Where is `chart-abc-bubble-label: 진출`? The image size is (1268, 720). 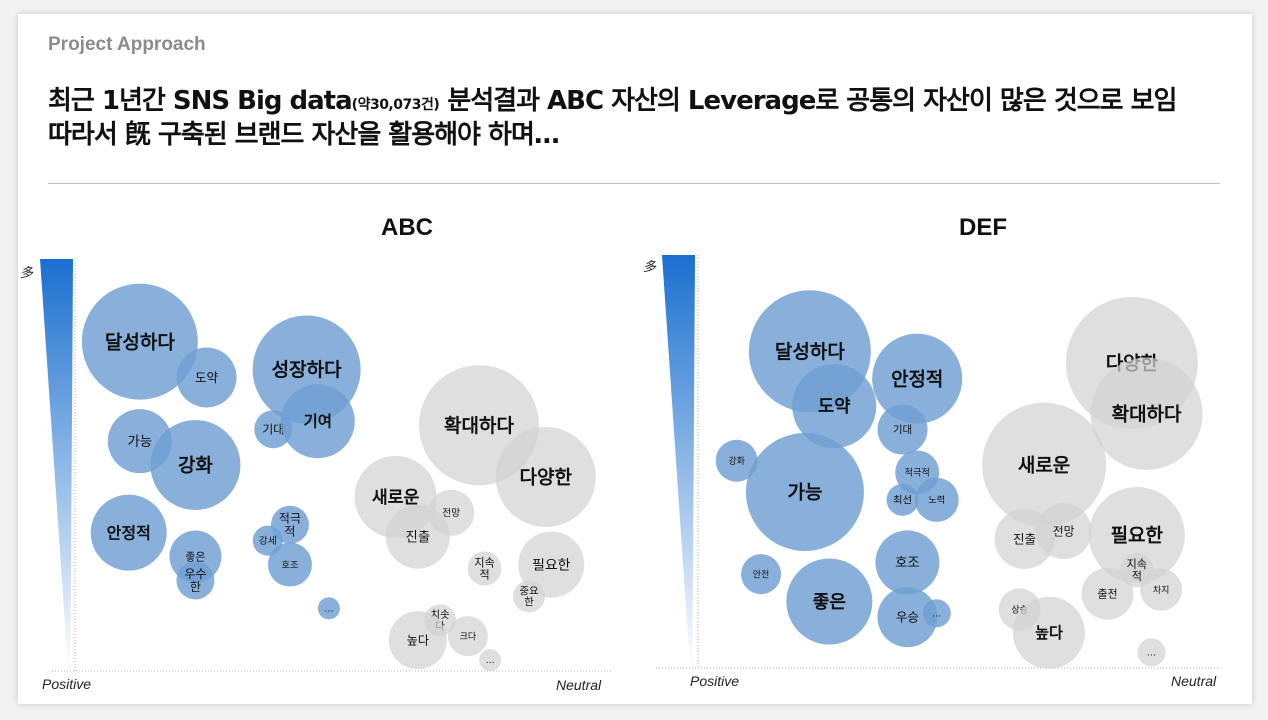
chart-abc-bubble-label: 진출 is located at coordinates (418, 537).